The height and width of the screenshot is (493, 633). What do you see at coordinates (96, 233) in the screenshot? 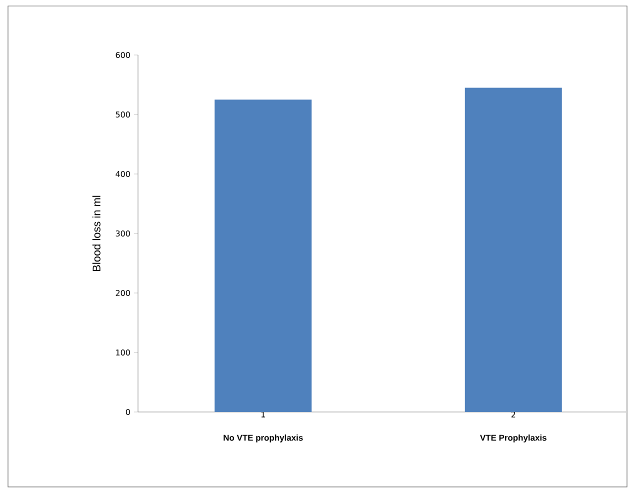
I see `y-axis-title: Blood loss in ml` at bounding box center [96, 233].